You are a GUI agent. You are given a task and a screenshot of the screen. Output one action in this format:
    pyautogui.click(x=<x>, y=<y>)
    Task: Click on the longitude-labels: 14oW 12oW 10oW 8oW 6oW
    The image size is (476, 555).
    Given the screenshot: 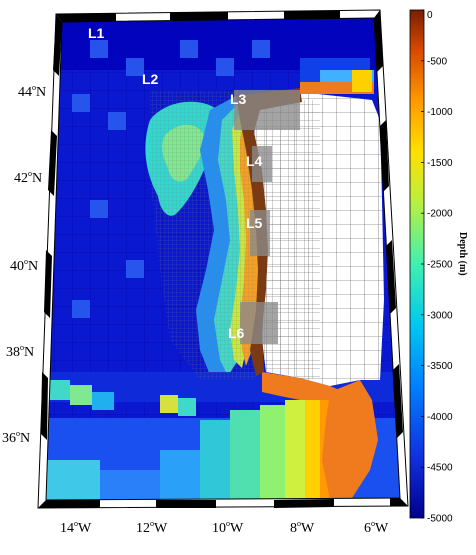 What is the action you would take?
    pyautogui.click(x=224, y=527)
    